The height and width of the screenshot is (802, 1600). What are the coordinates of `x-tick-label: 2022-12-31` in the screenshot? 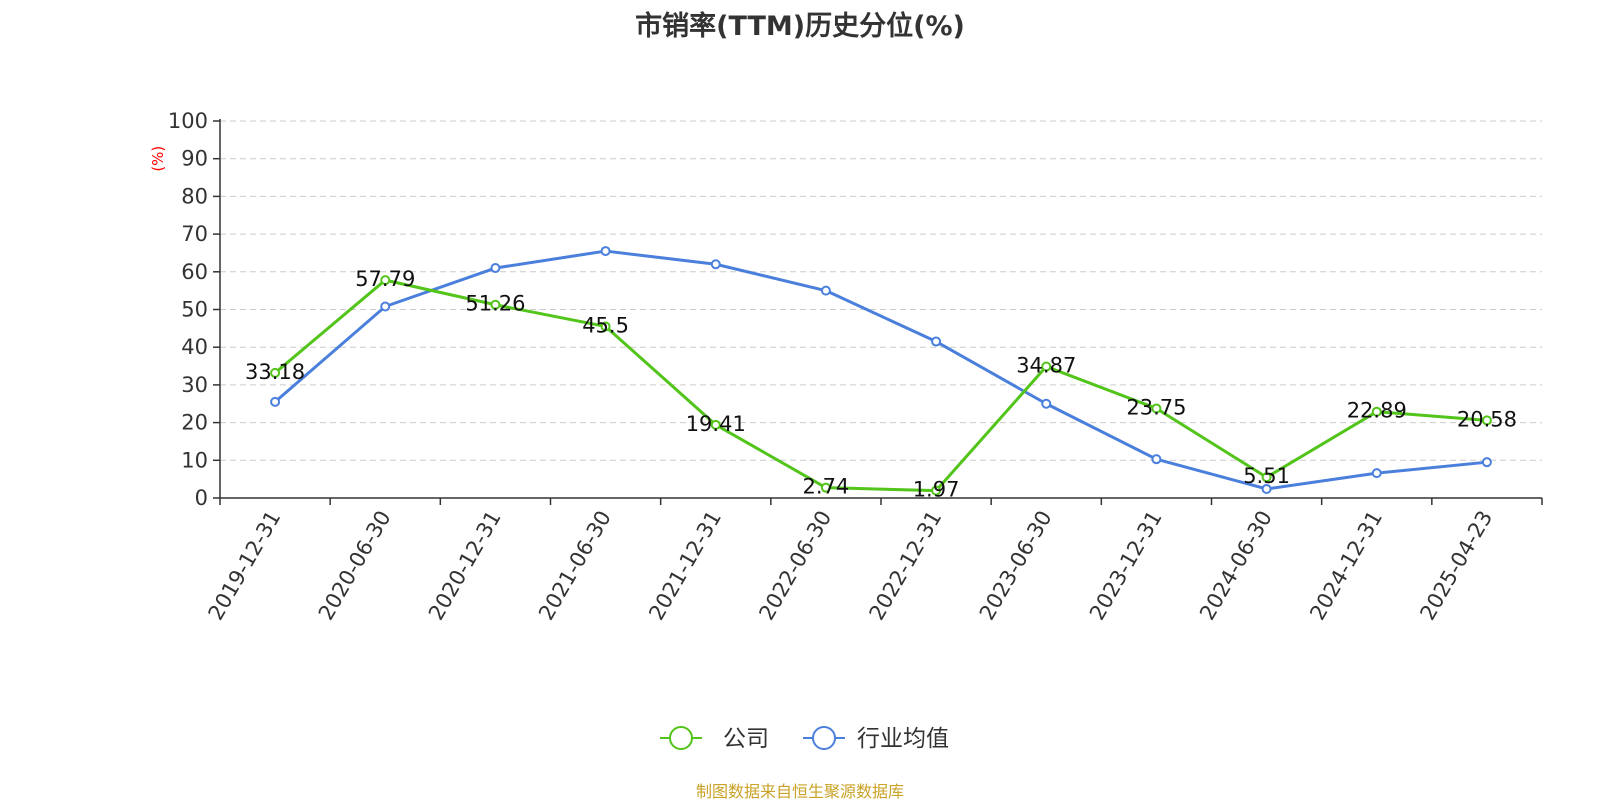 It's located at (906, 566).